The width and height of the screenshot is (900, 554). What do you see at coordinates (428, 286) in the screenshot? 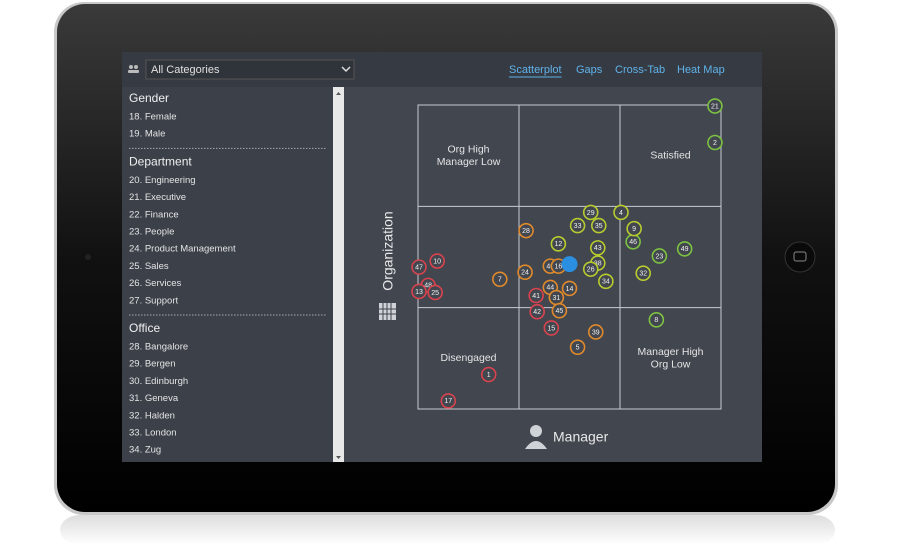
I see `point-label: 48` at bounding box center [428, 286].